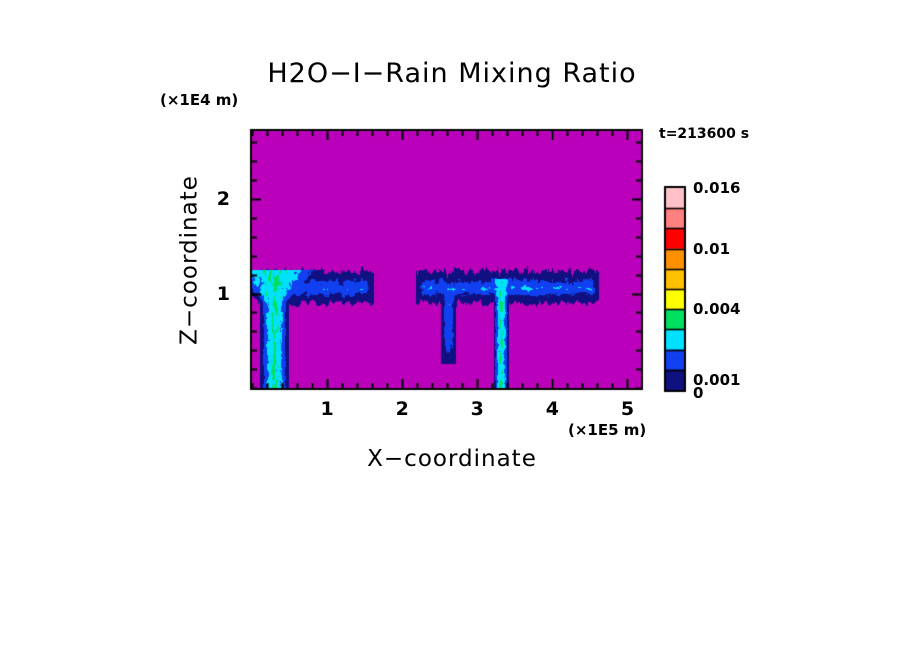 The height and width of the screenshot is (654, 904). I want to click on colorbar-tick-label: 0, so click(698, 393).